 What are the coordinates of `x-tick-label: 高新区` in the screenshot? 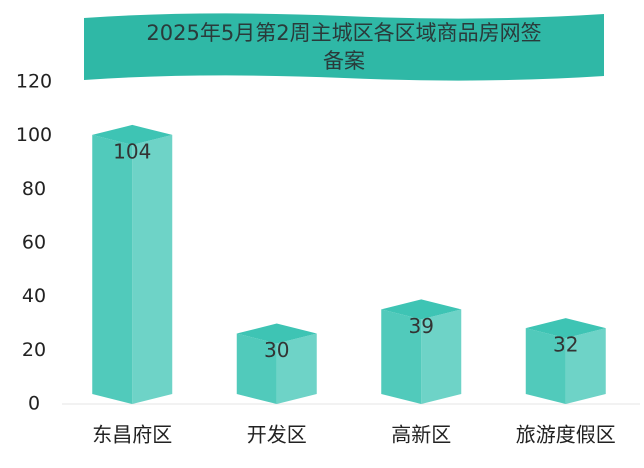 It's located at (421, 435).